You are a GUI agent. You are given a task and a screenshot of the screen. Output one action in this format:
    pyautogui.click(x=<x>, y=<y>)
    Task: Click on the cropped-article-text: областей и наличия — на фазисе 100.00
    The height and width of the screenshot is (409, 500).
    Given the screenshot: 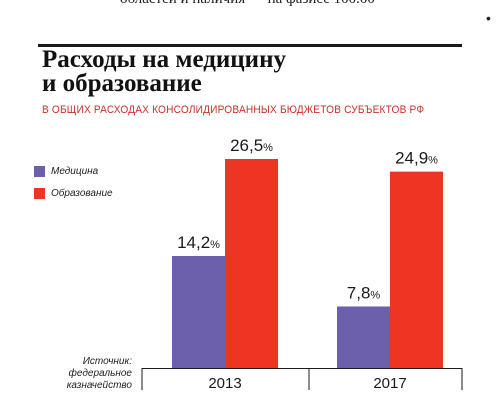 What is the action you would take?
    pyautogui.click(x=247, y=4)
    